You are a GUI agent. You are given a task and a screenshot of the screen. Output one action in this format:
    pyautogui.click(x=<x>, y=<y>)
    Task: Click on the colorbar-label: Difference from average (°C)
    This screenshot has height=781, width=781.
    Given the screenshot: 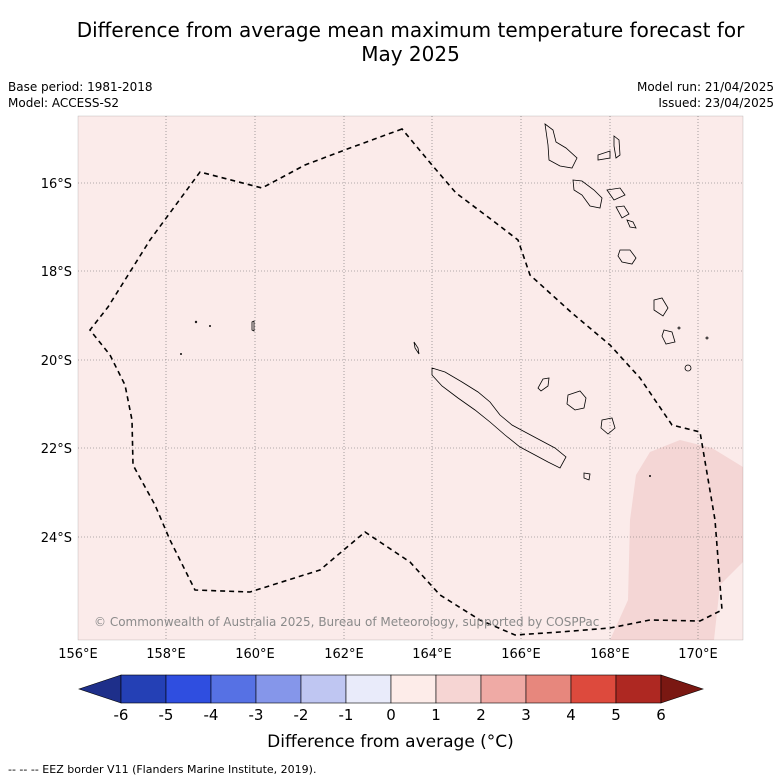 What is the action you would take?
    pyautogui.click(x=390, y=742)
    